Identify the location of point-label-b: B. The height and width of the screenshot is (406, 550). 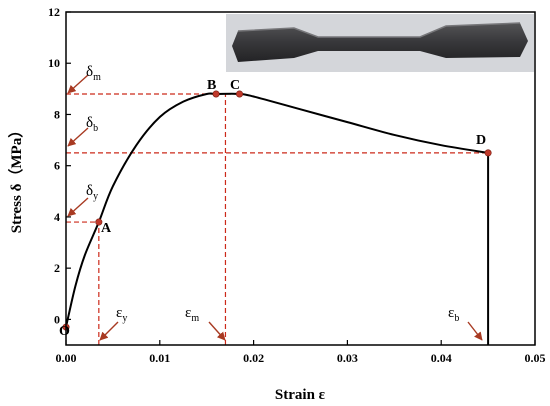
(211, 85).